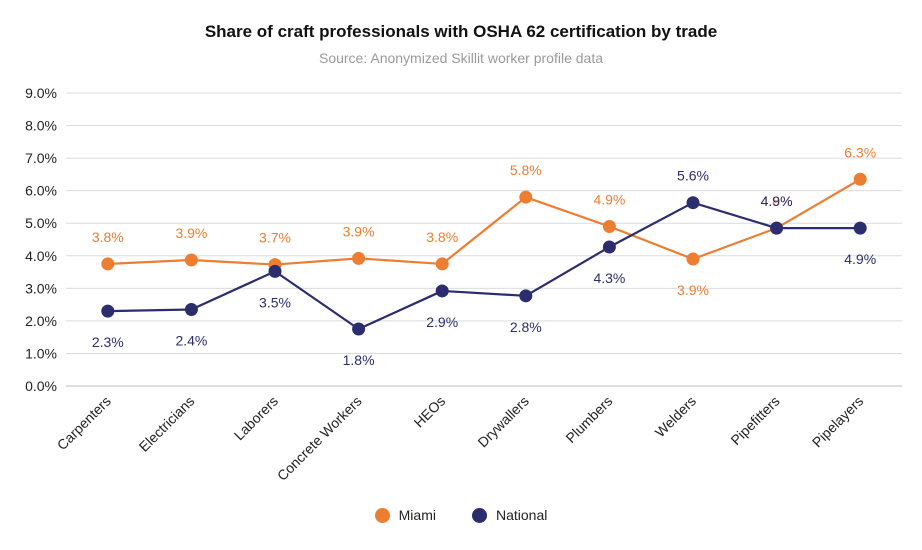 Image resolution: width=922 pixels, height=550 pixels. Describe the element at coordinates (191, 340) in the screenshot. I see `data-label-national: 2.4%` at that location.